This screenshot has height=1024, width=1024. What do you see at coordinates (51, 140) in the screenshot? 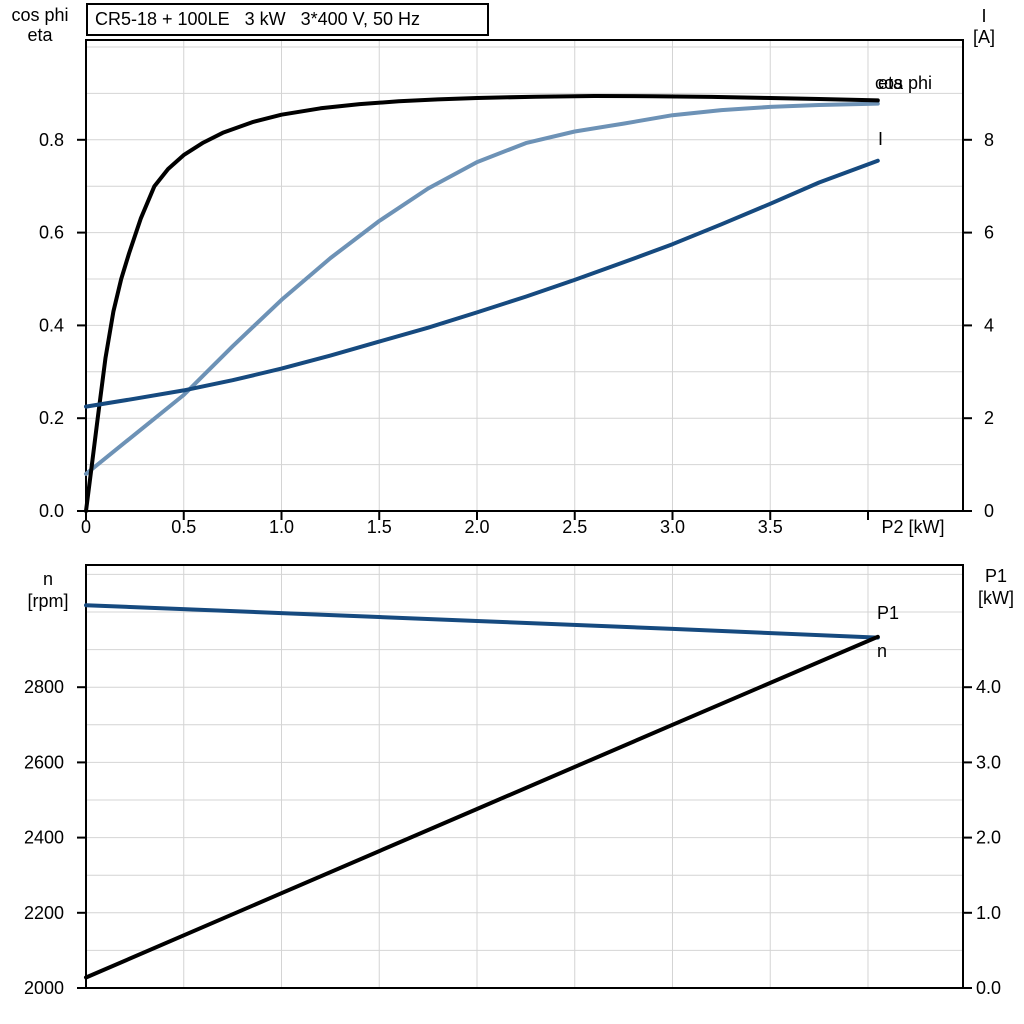
I see `left-tick-label: 0.8` at bounding box center [51, 140].